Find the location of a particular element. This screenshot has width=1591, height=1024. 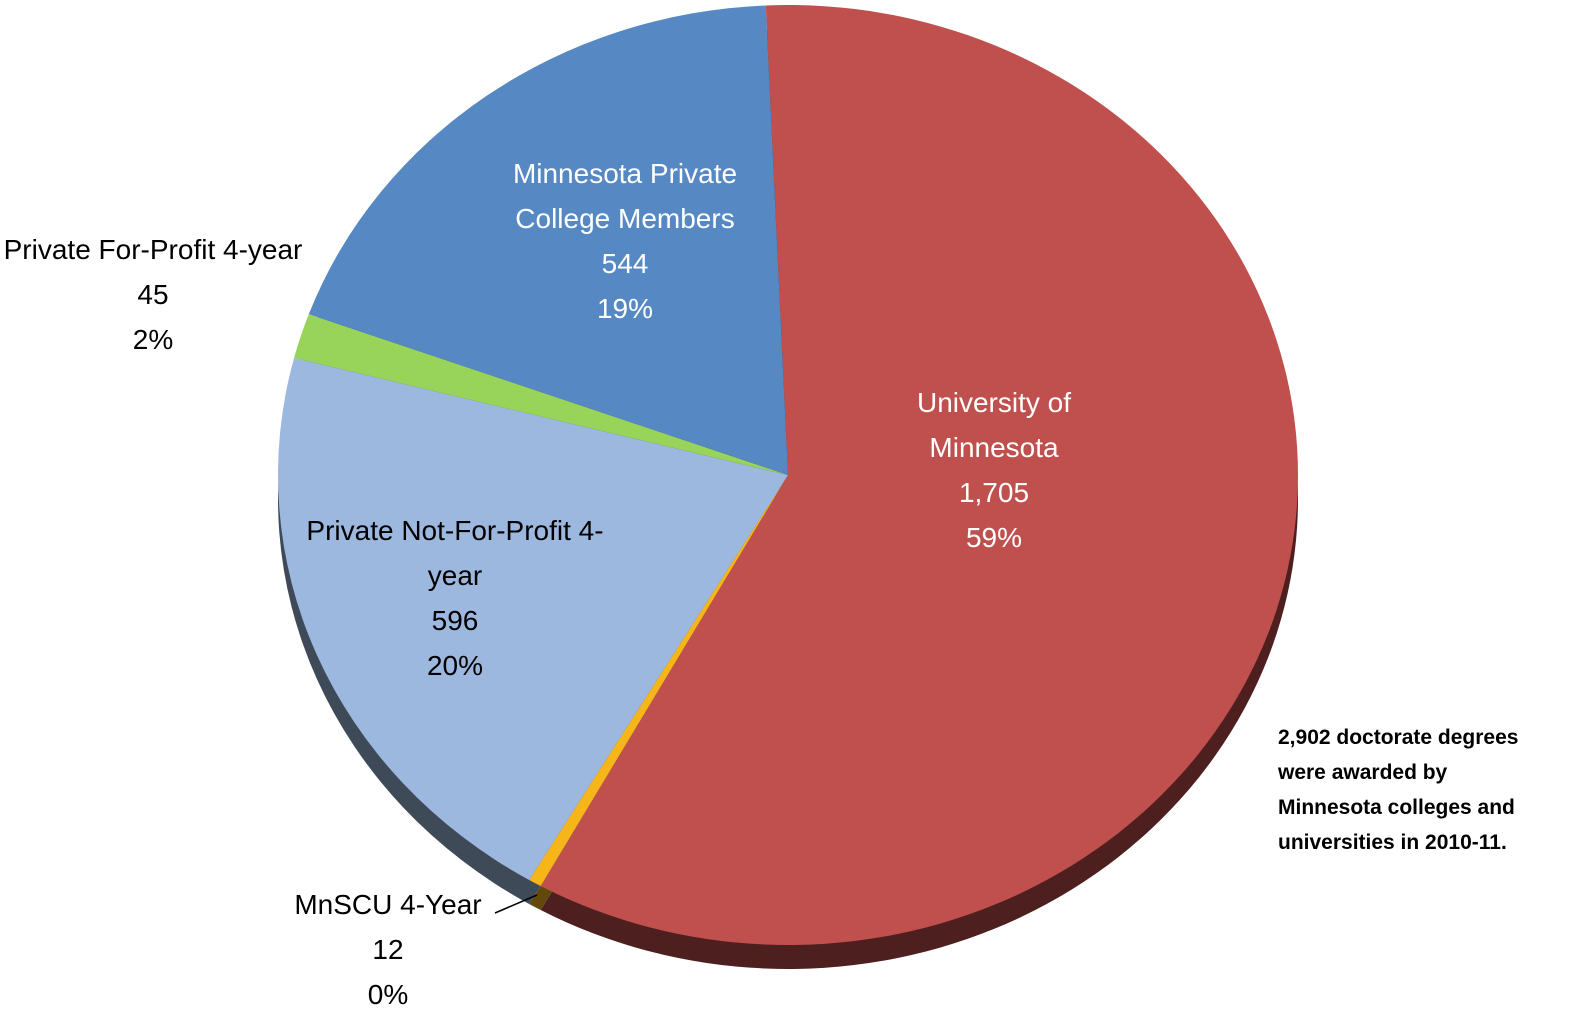

percent-label: 59% is located at coordinates (994, 537).